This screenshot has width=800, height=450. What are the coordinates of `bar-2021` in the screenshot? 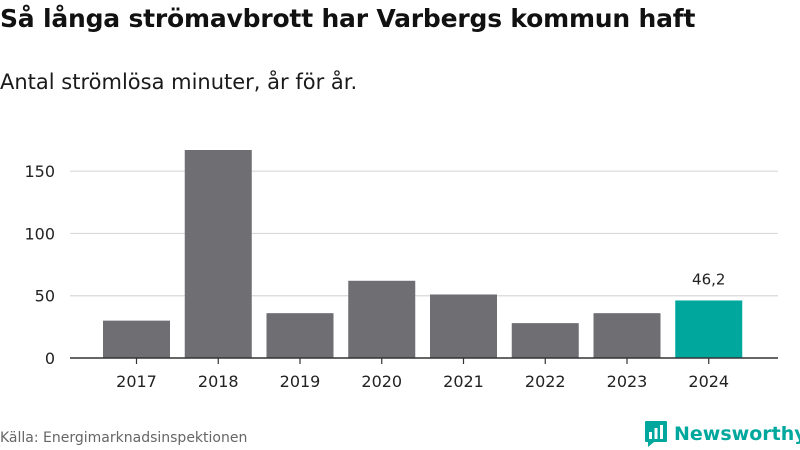 It's located at (463, 326).